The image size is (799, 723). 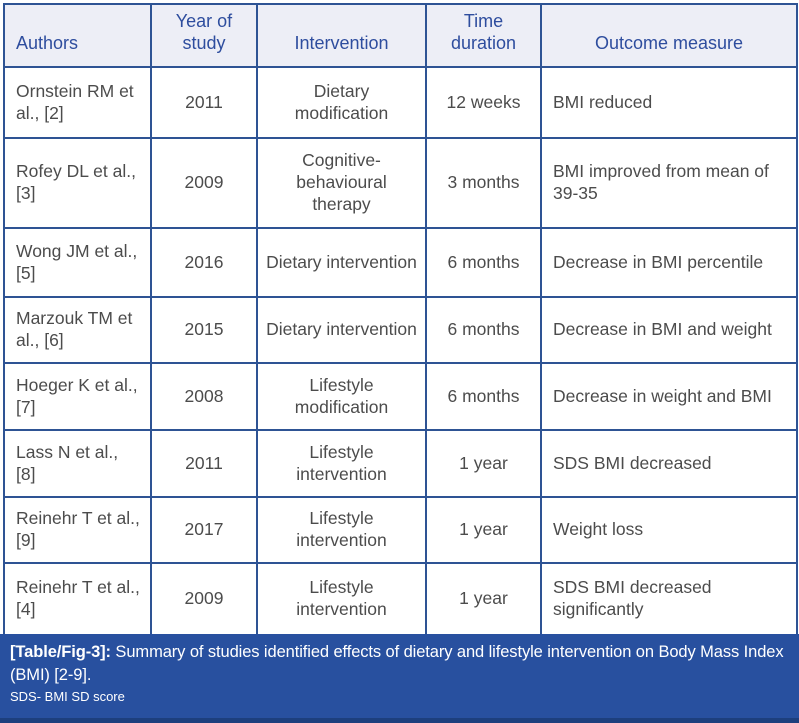 What do you see at coordinates (204, 396) in the screenshot?
I see `cell-year: 2008` at bounding box center [204, 396].